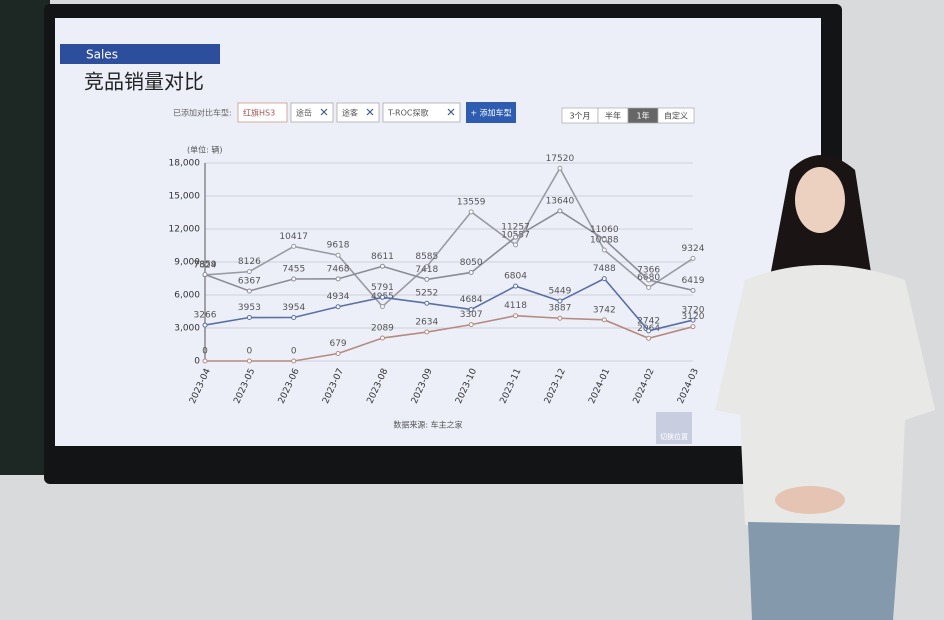 The height and width of the screenshot is (620, 944). Describe the element at coordinates (642, 116) in the screenshot. I see `range-option: 1年` at that location.